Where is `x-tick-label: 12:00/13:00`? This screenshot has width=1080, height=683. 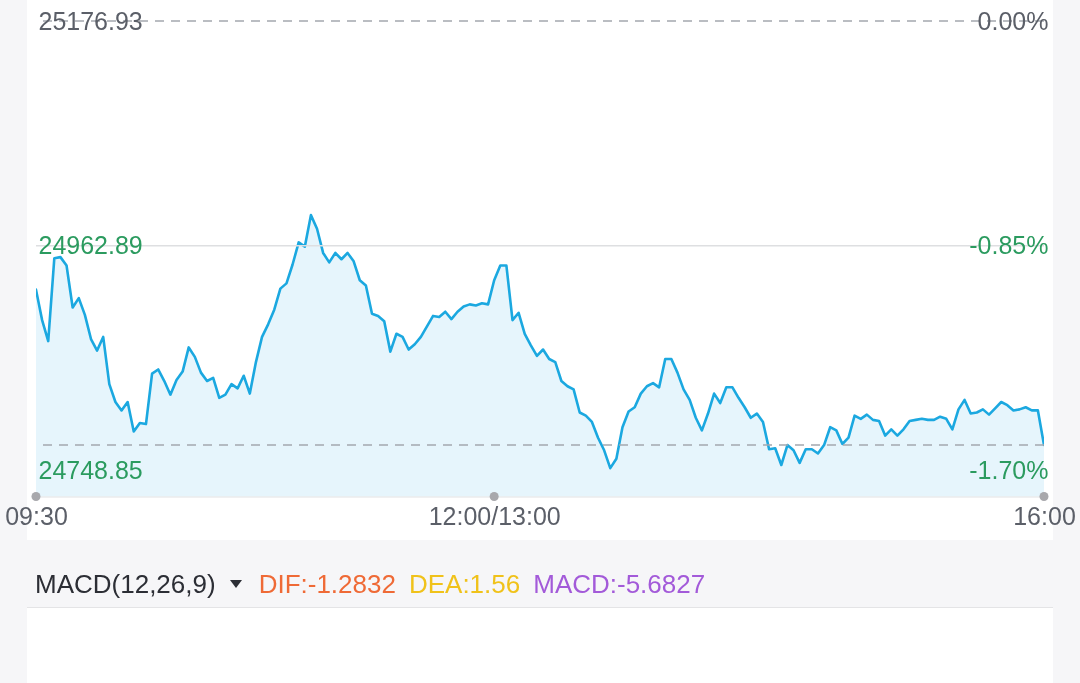 x-tick-label: 12:00/13:00 is located at coordinates (494, 516).